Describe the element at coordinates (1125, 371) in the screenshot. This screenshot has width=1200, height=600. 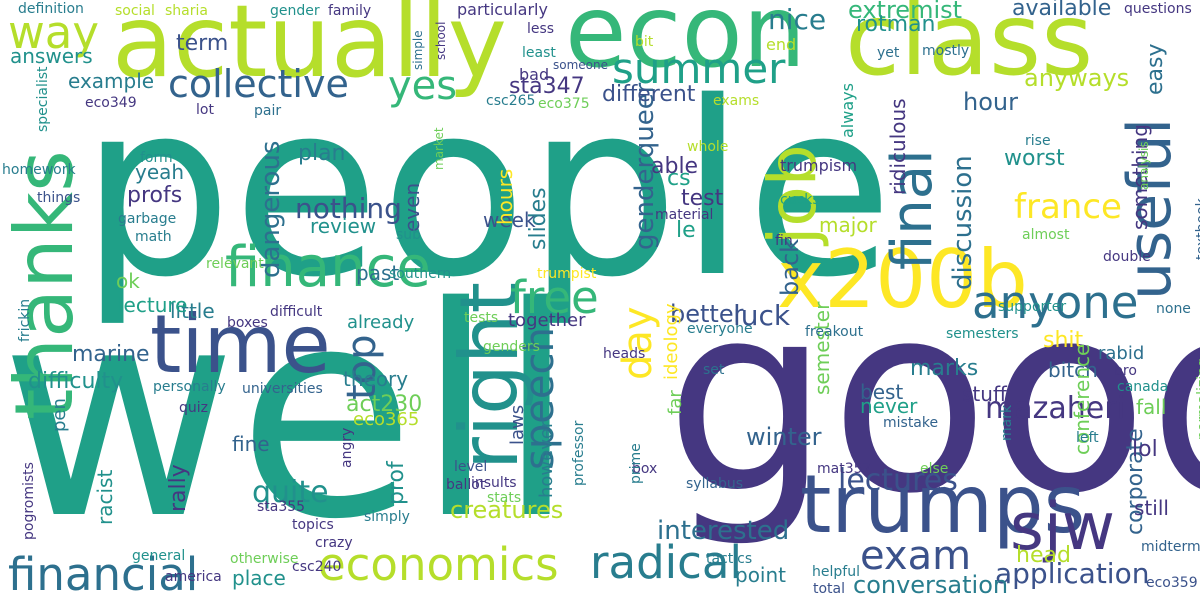
I see `word-bro: bro` at that location.